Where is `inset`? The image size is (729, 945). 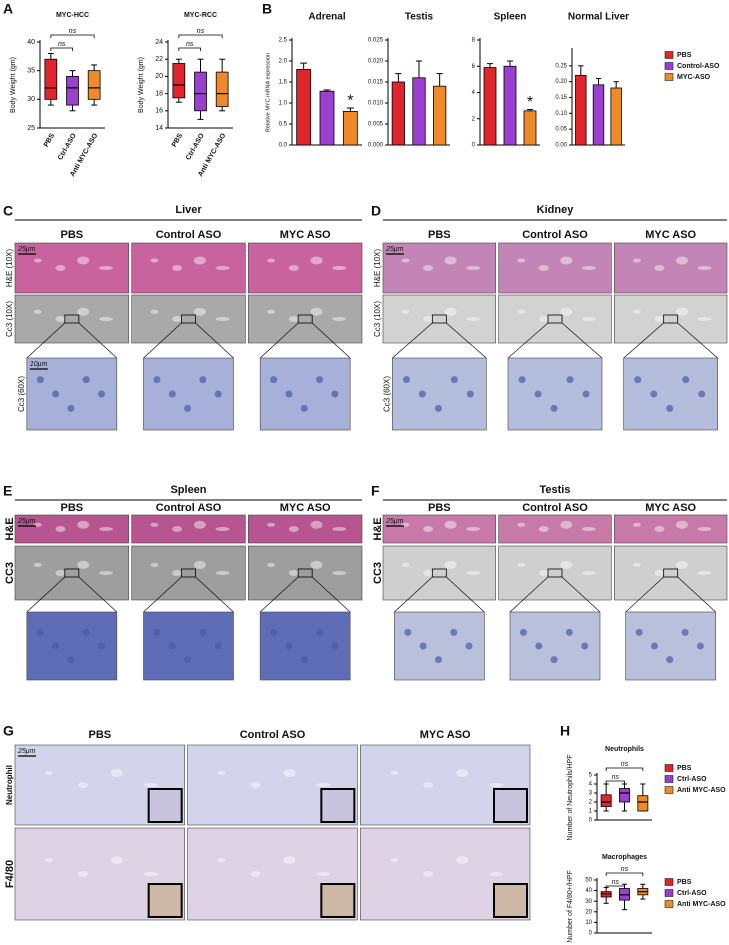
inset is located at coordinates (165, 900).